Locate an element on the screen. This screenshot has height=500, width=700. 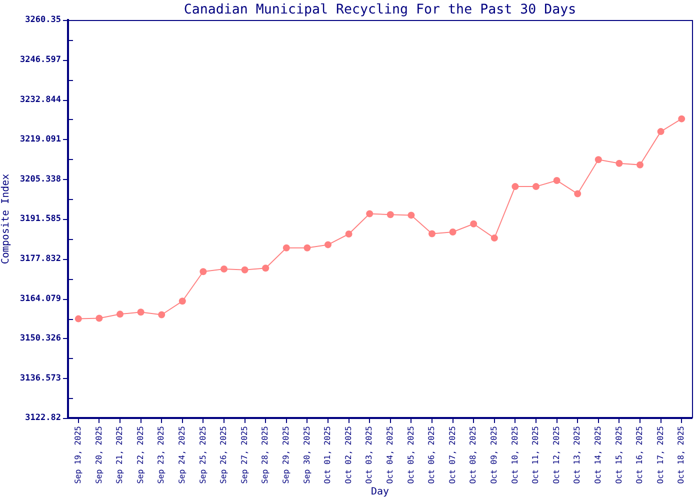
x-tick-label: Oct 12, 2025 is located at coordinates (556, 455).